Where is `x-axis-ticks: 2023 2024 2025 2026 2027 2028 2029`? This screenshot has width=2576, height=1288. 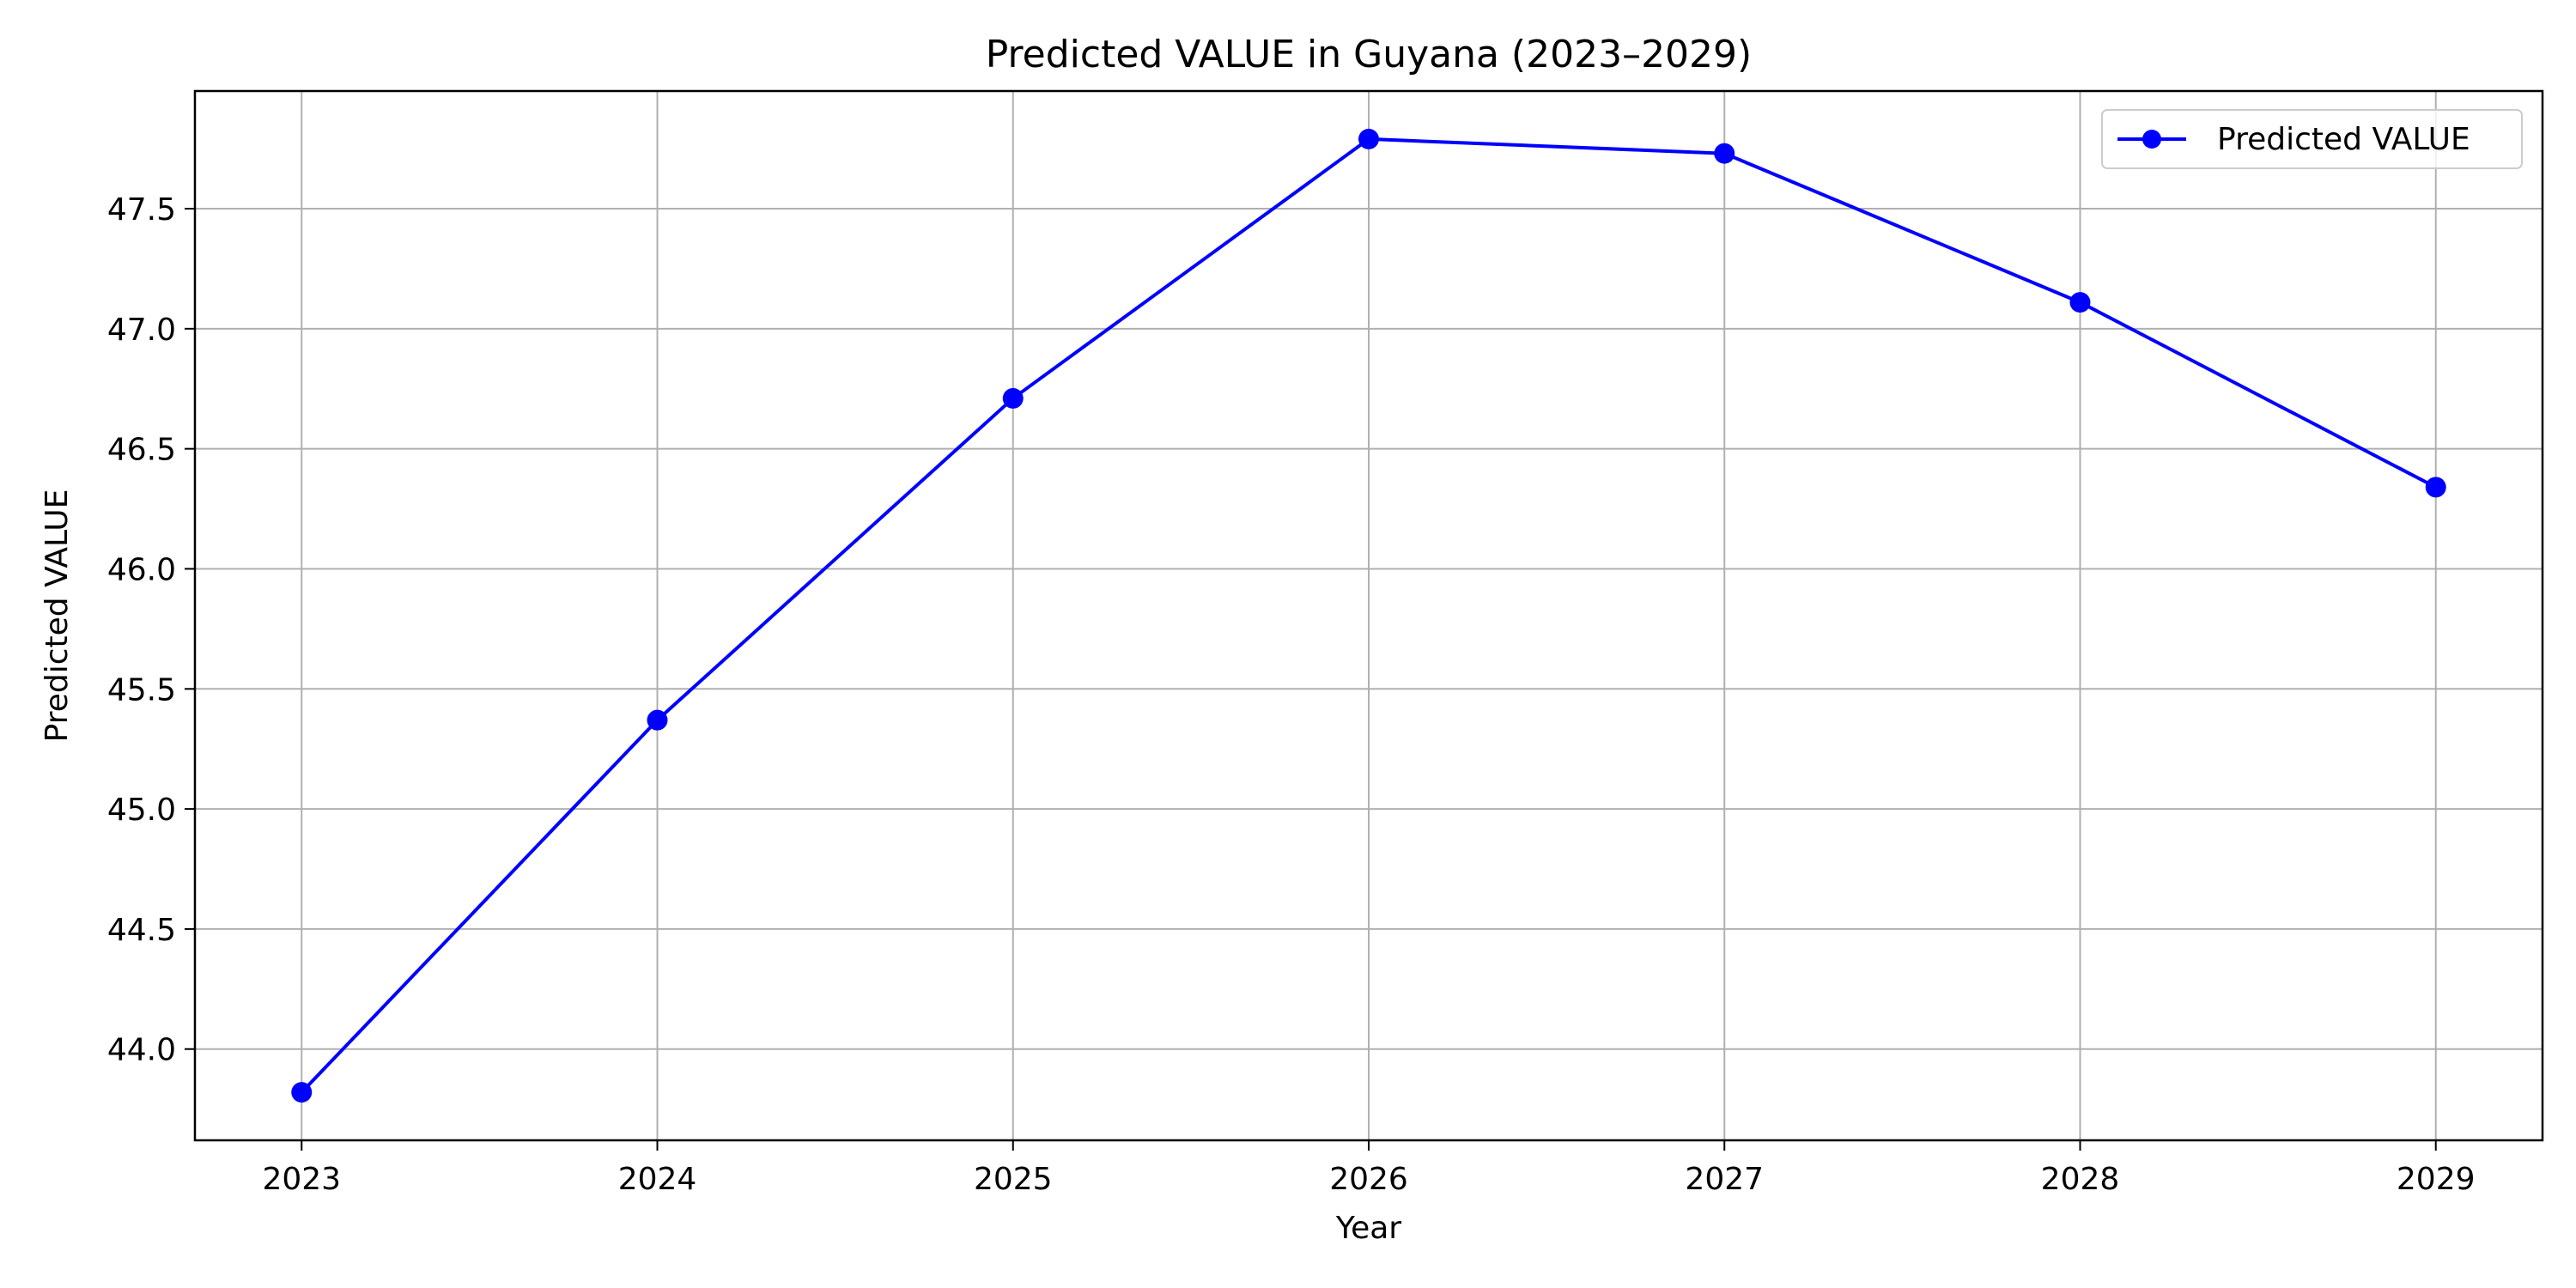 x-axis-ticks: 2023 2024 2025 2026 2027 2028 2029 is located at coordinates (1369, 1169).